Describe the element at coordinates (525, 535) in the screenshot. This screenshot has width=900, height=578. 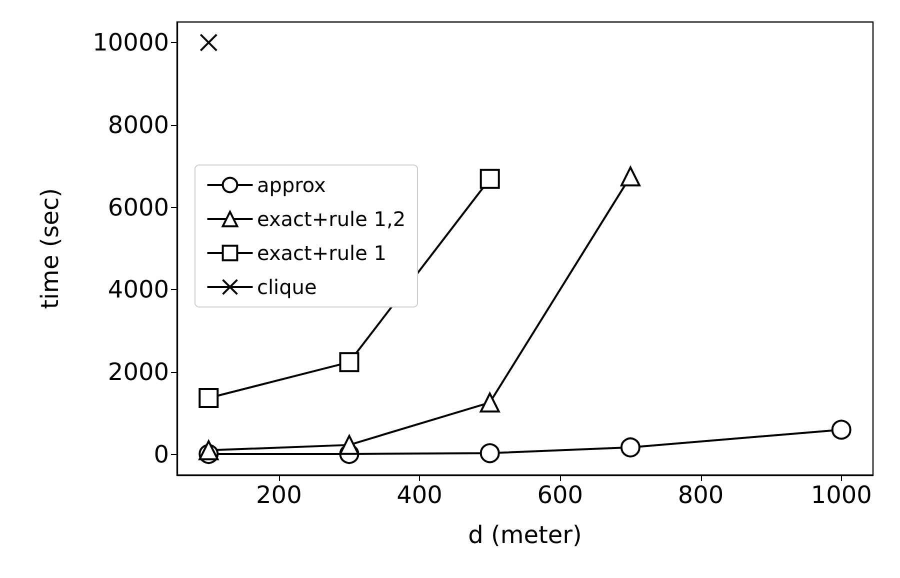
I see `x-axis-title: d (meter)` at that location.